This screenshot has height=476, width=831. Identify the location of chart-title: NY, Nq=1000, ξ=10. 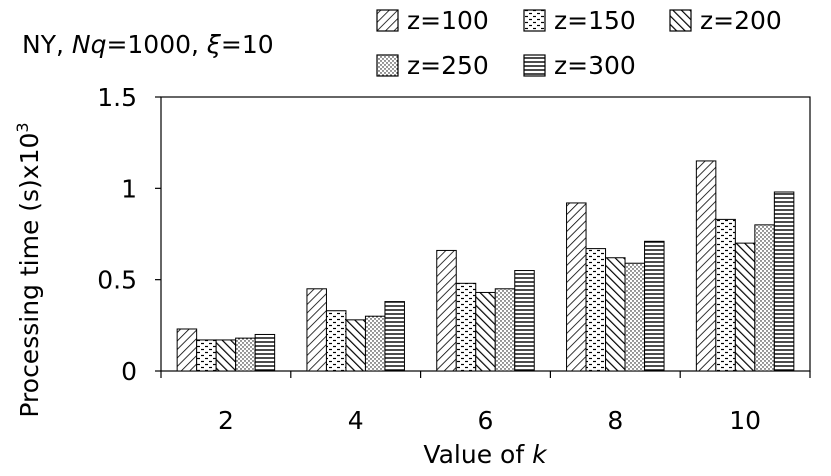
(148, 44).